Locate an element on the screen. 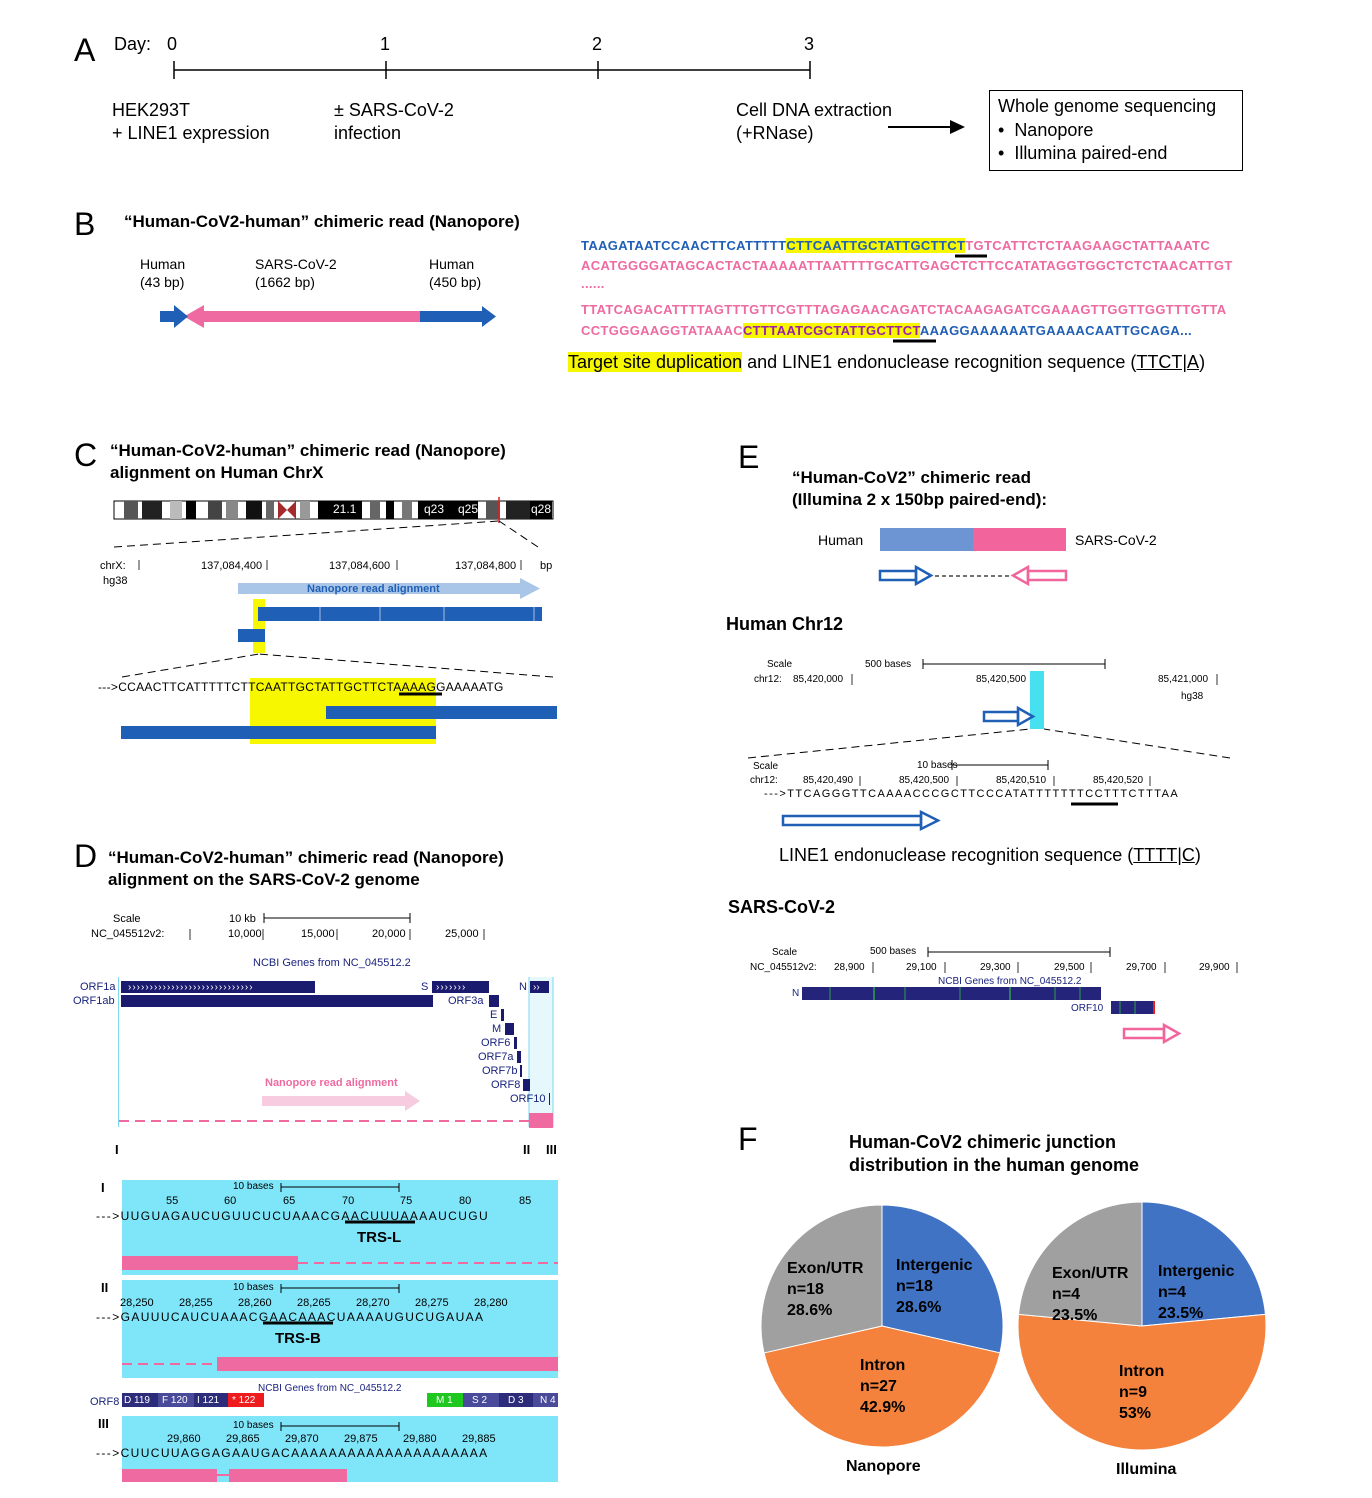 Image resolution: width=1372 pixels, height=1498 pixels. chrx-pos-2: 137,084,600 is located at coordinates (360, 566).